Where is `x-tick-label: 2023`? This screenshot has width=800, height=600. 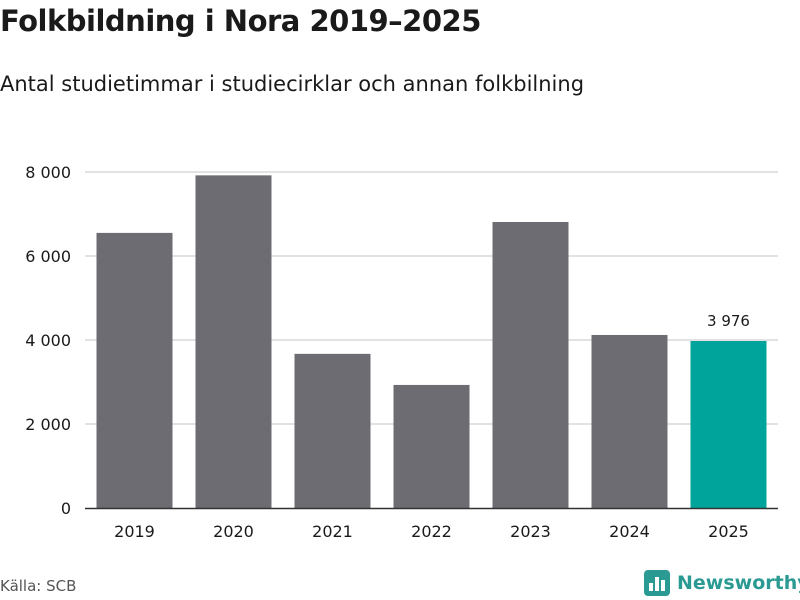
x-tick-label: 2023 is located at coordinates (530, 531).